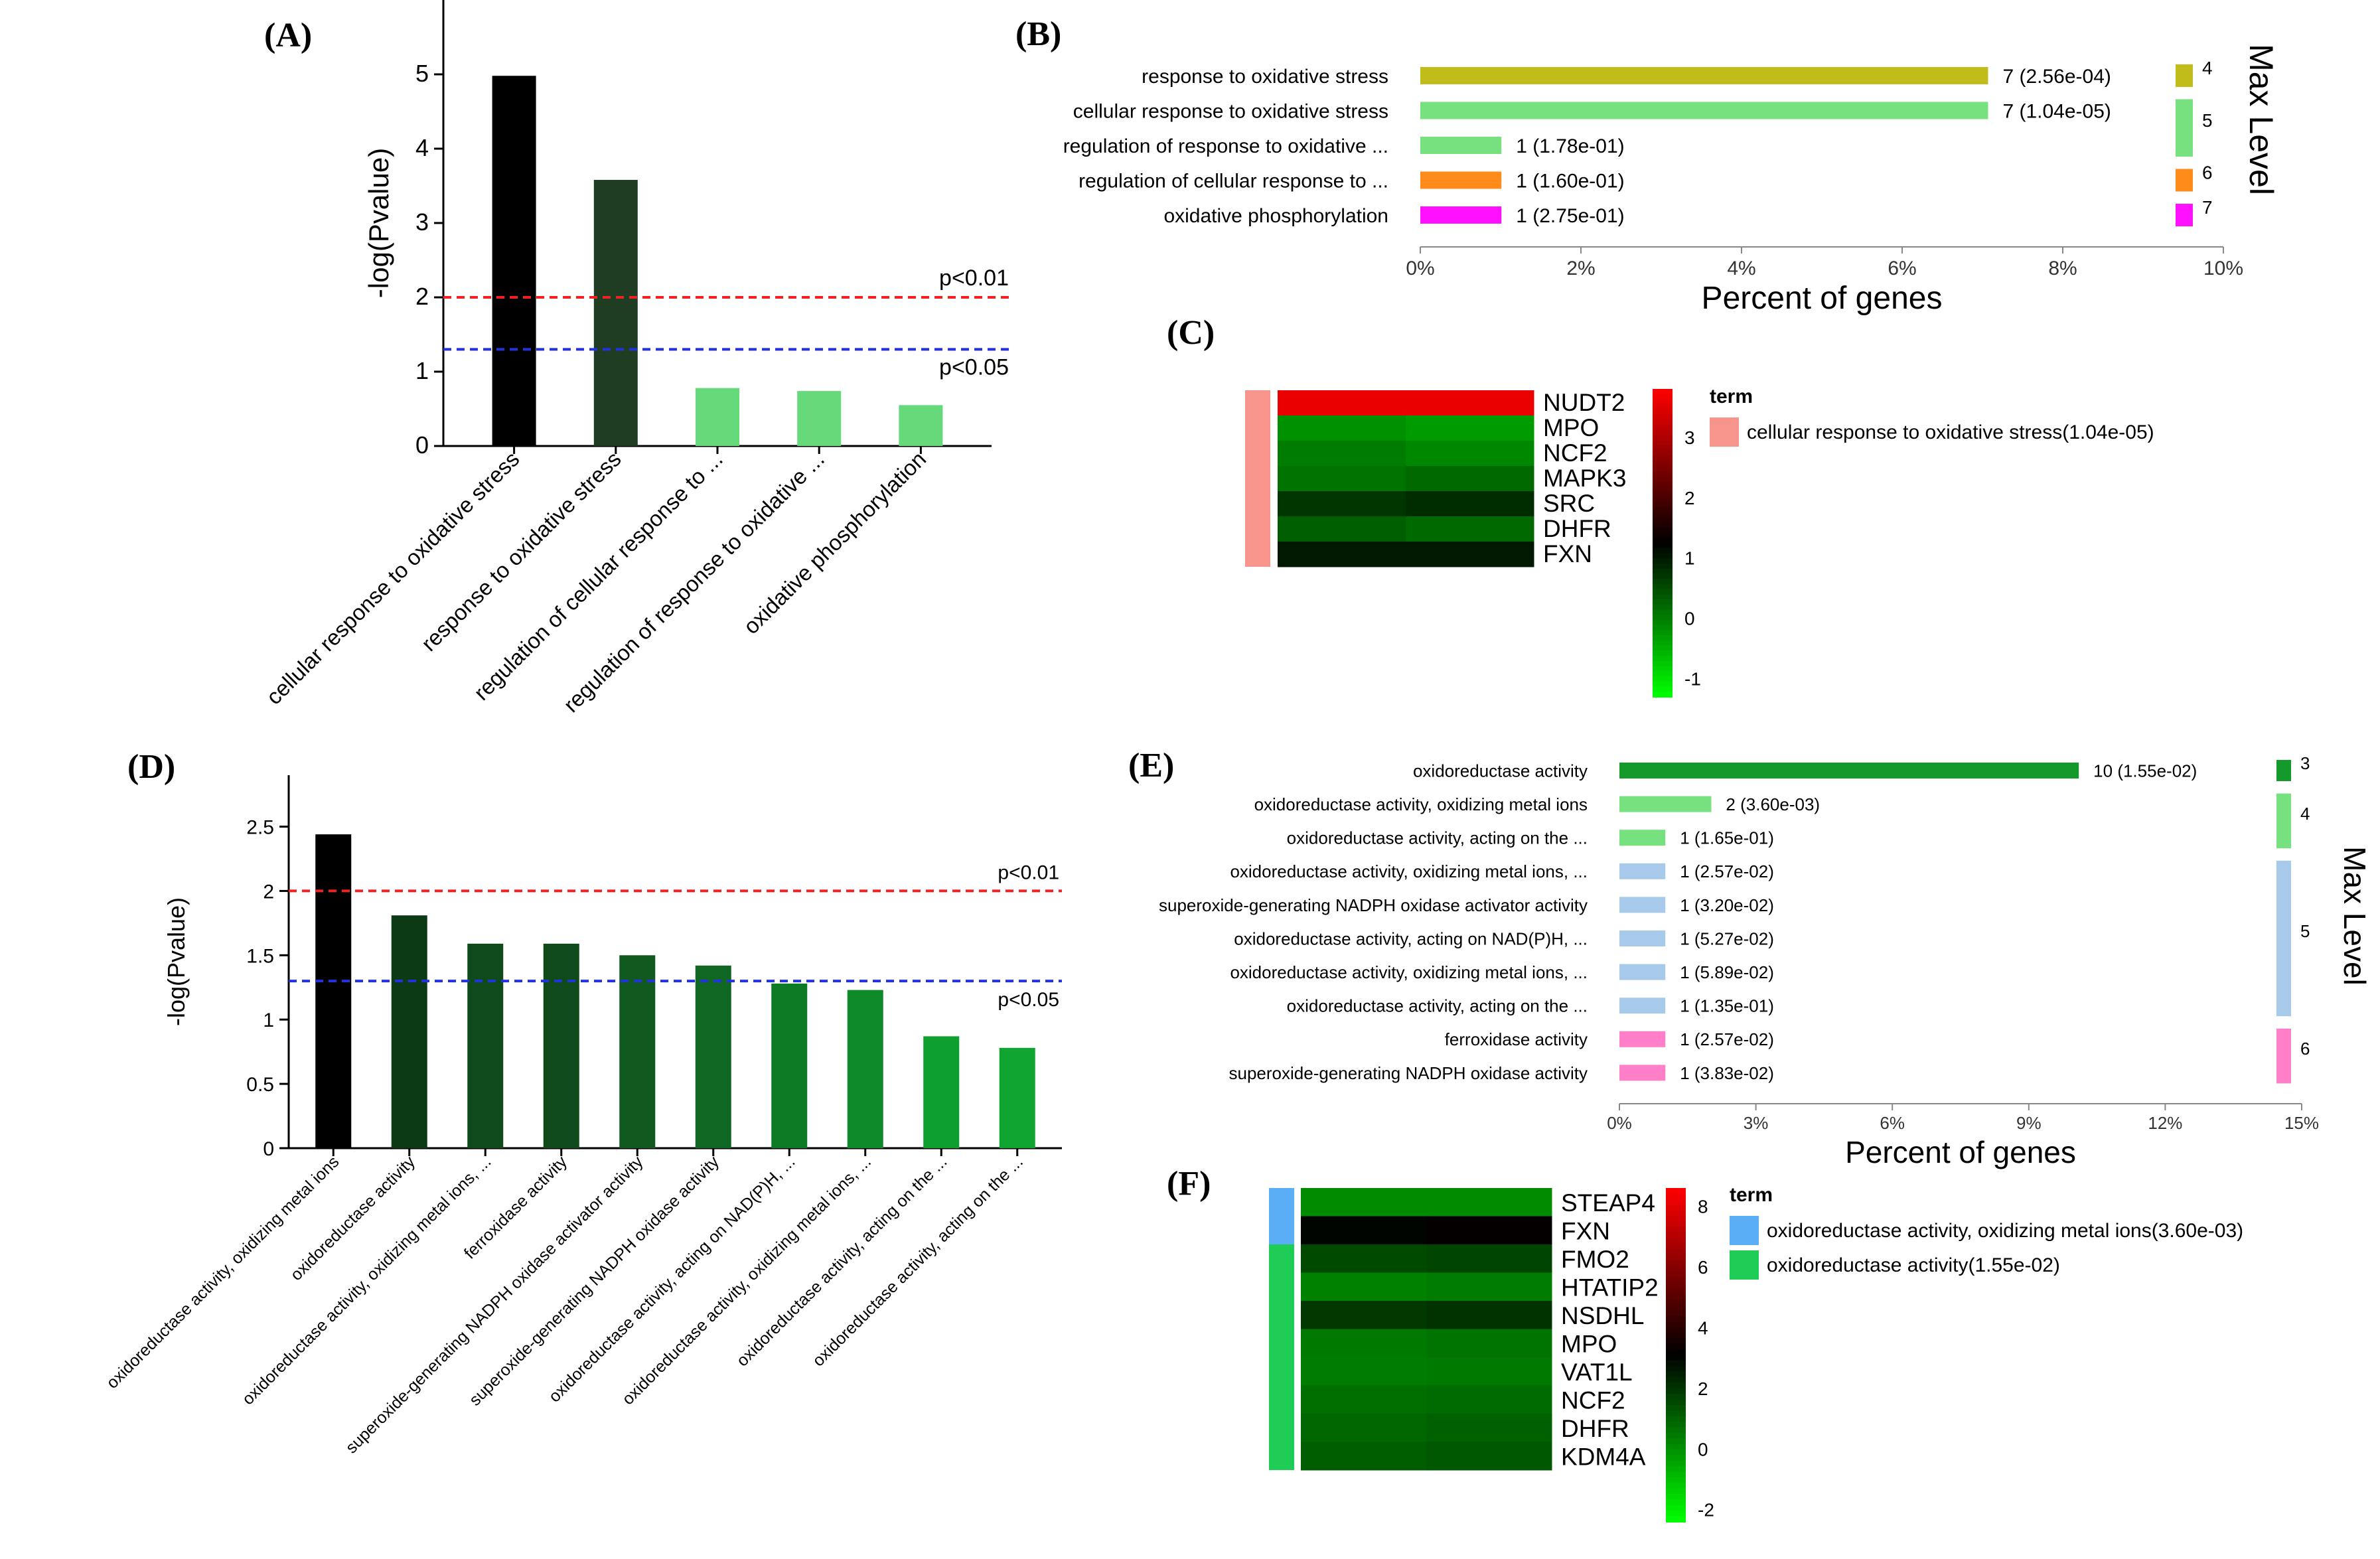  I want to click on category-label: oxidative phosphorylation, so click(1276, 216).